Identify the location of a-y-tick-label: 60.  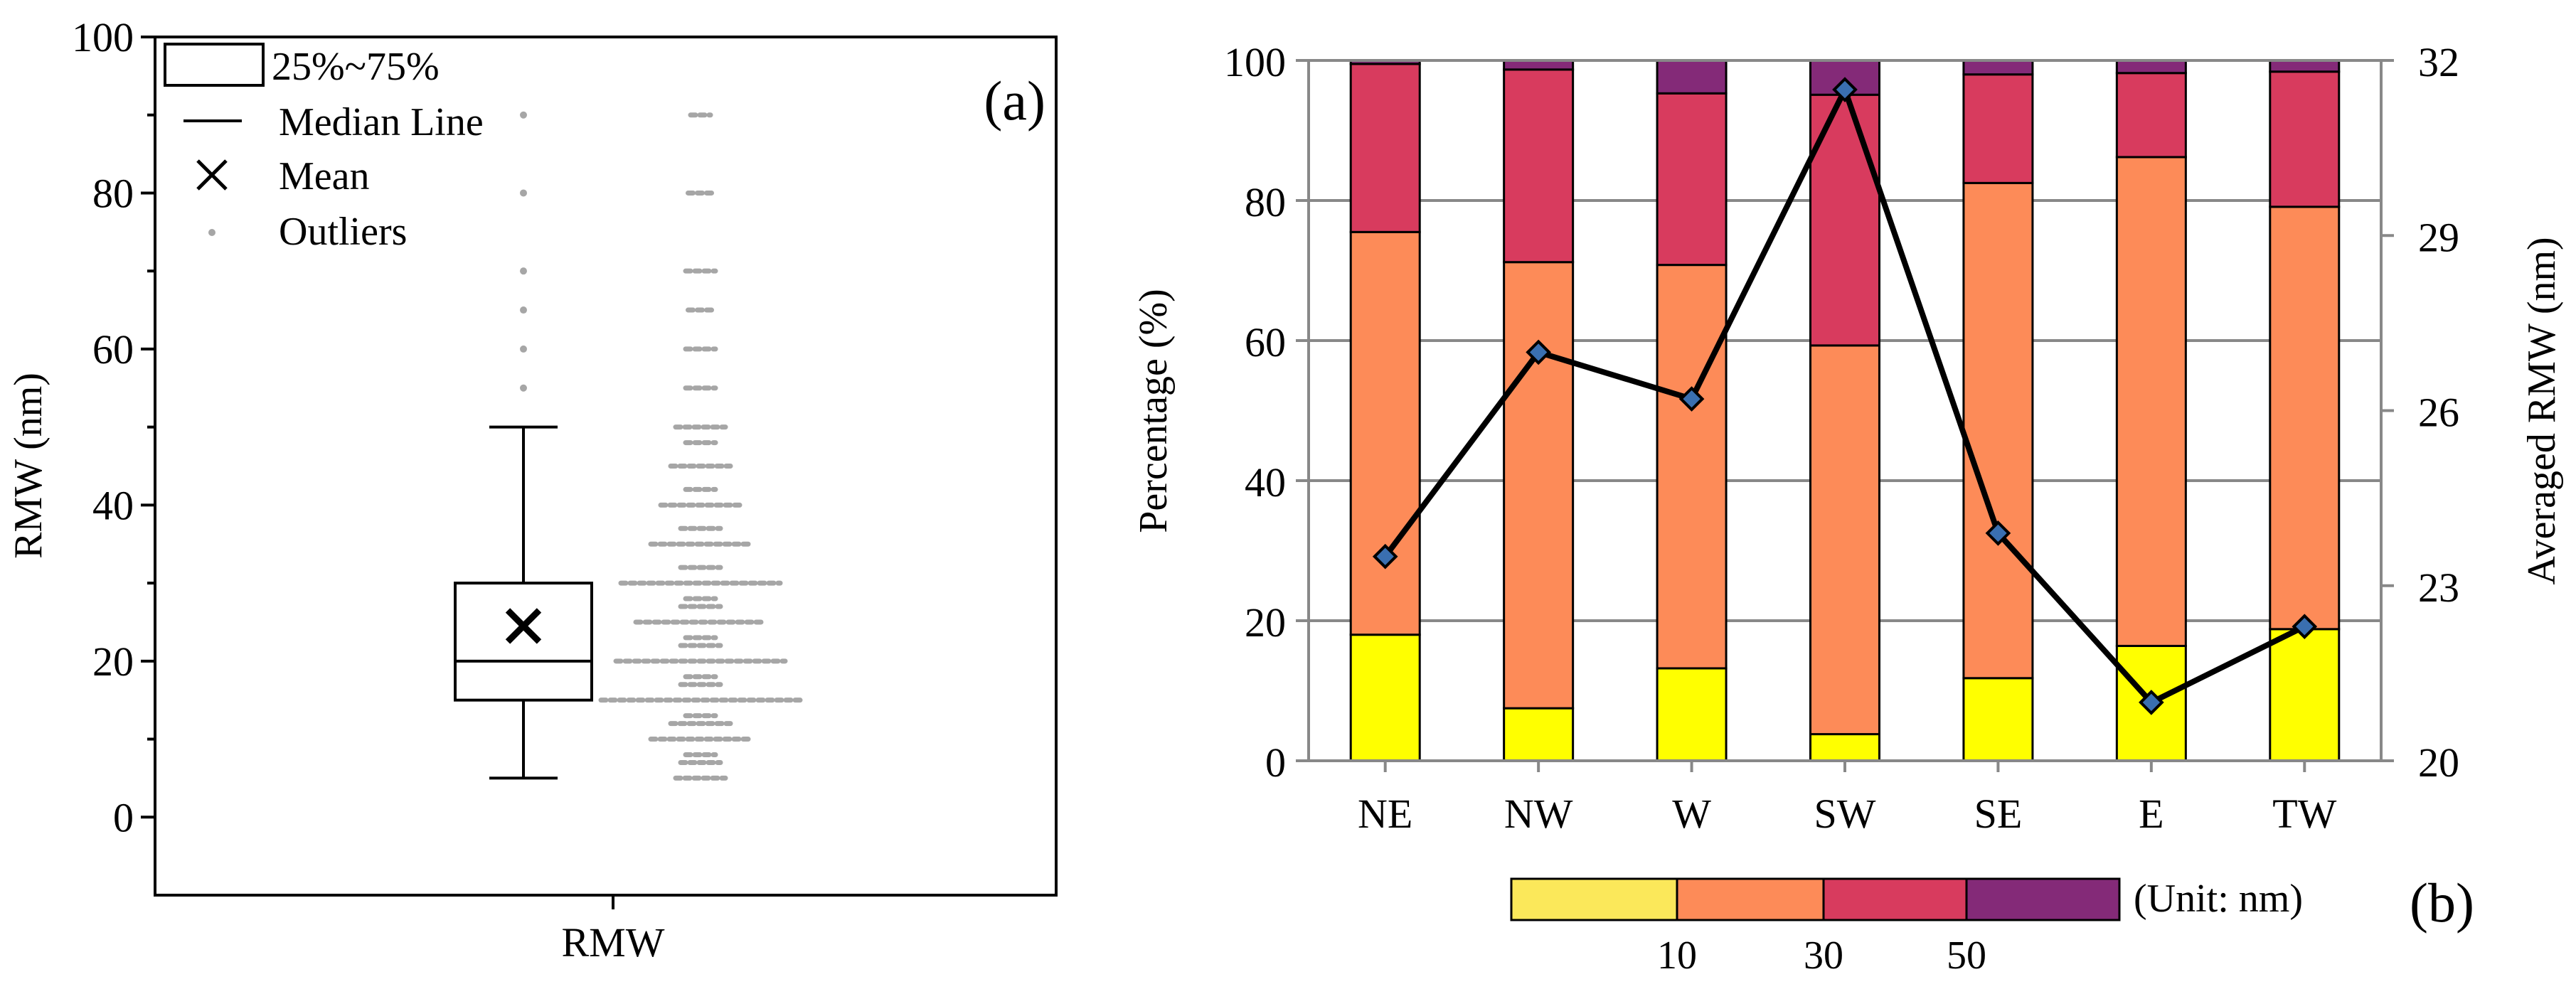
(113, 349).